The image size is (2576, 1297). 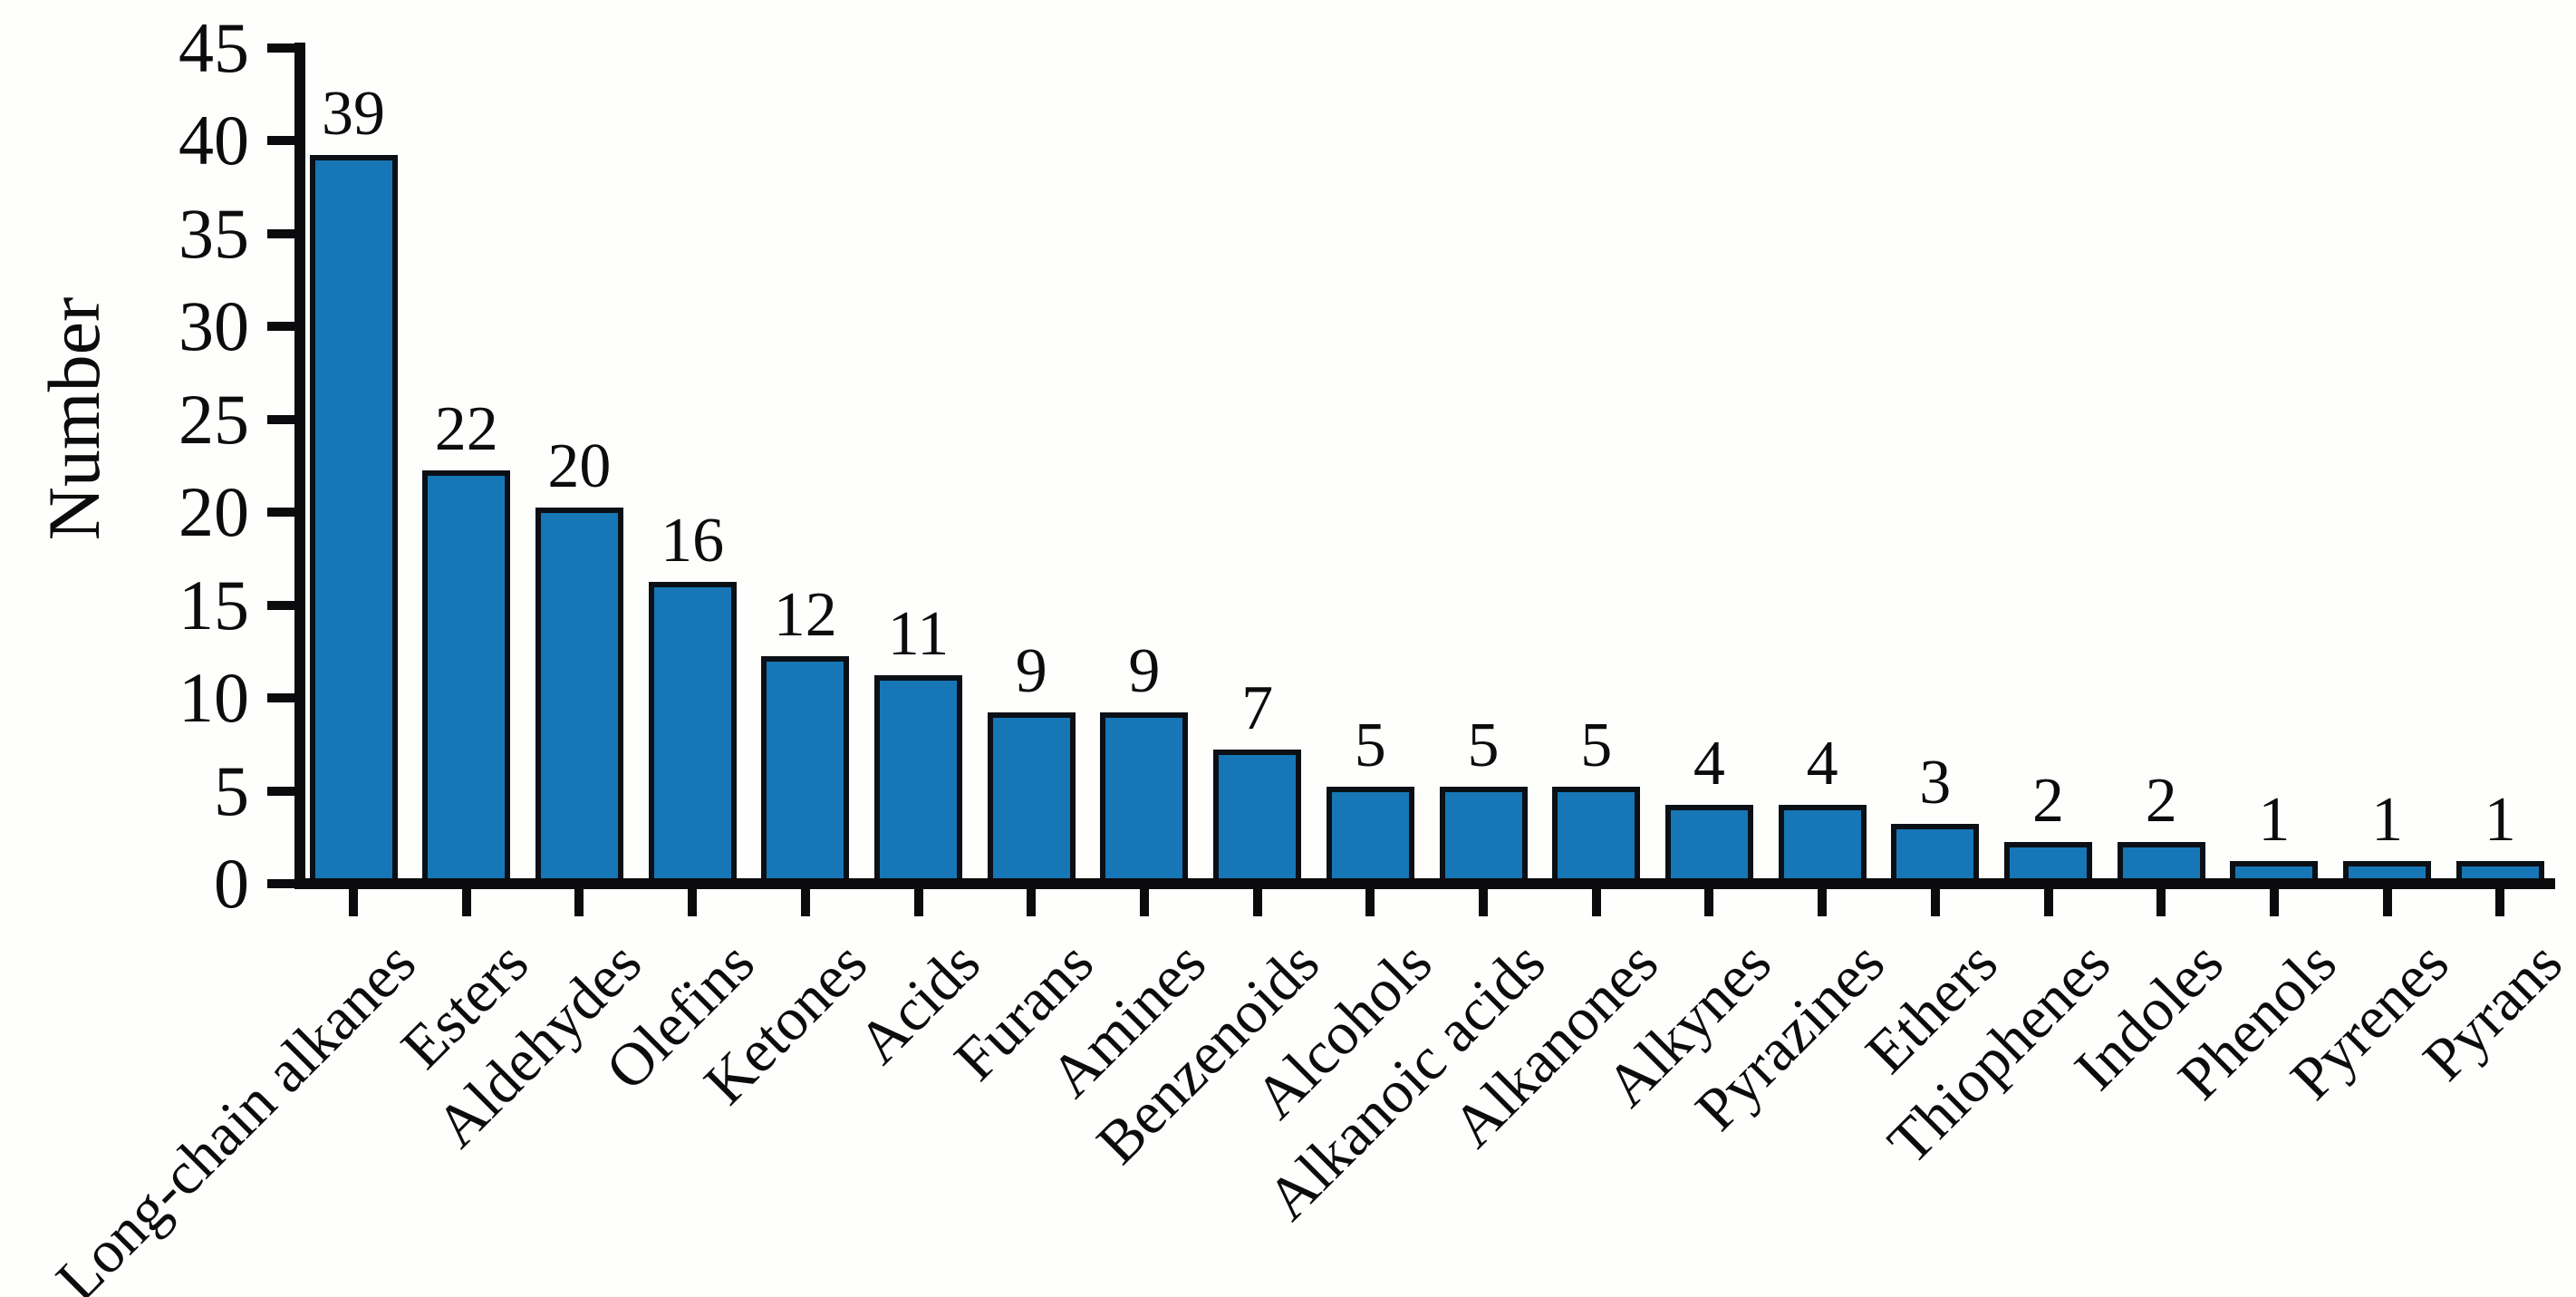 What do you see at coordinates (213, 697) in the screenshot?
I see `y-tick-label: 10` at bounding box center [213, 697].